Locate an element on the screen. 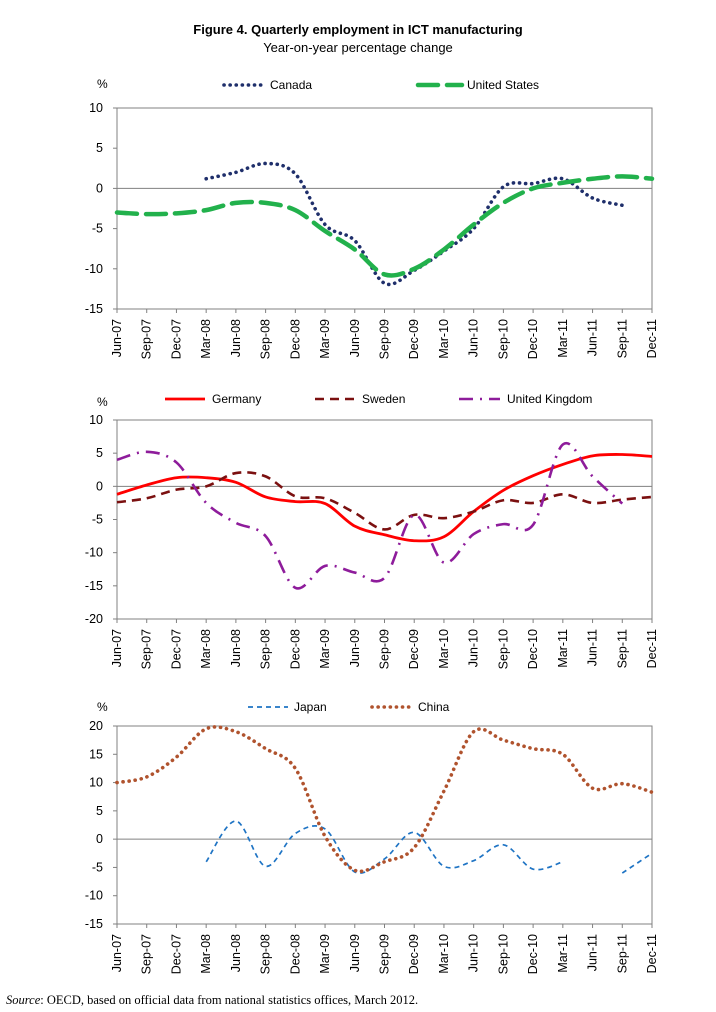 The width and height of the screenshot is (716, 1012). figure-subtitle: Year-on-year percentage change is located at coordinates (358, 47).